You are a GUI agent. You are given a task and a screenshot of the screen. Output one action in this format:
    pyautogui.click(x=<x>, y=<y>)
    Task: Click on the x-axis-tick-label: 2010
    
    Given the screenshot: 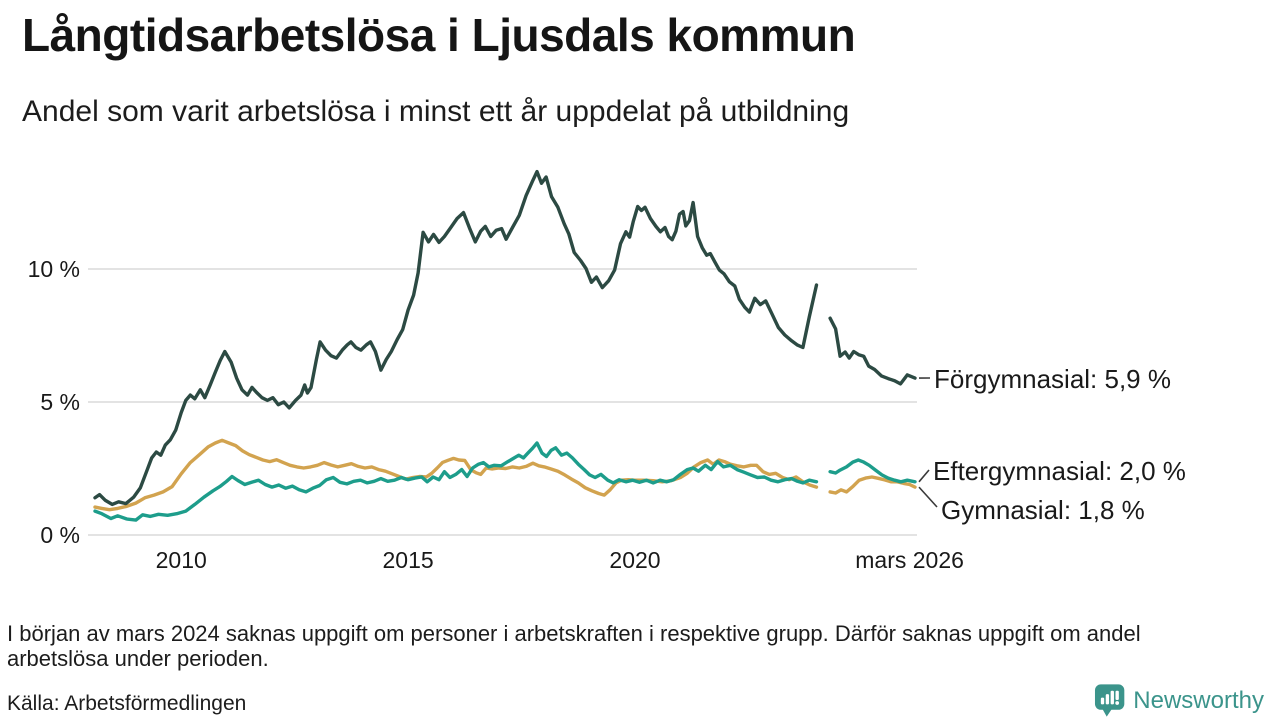 What is the action you would take?
    pyautogui.click(x=181, y=560)
    